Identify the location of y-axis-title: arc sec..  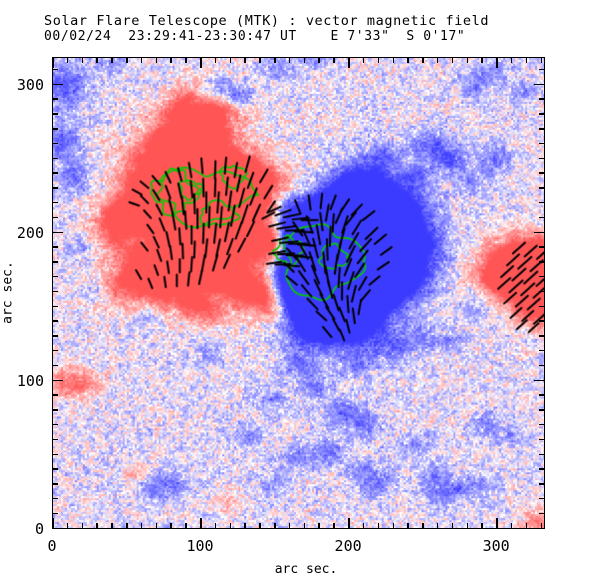
(8, 292).